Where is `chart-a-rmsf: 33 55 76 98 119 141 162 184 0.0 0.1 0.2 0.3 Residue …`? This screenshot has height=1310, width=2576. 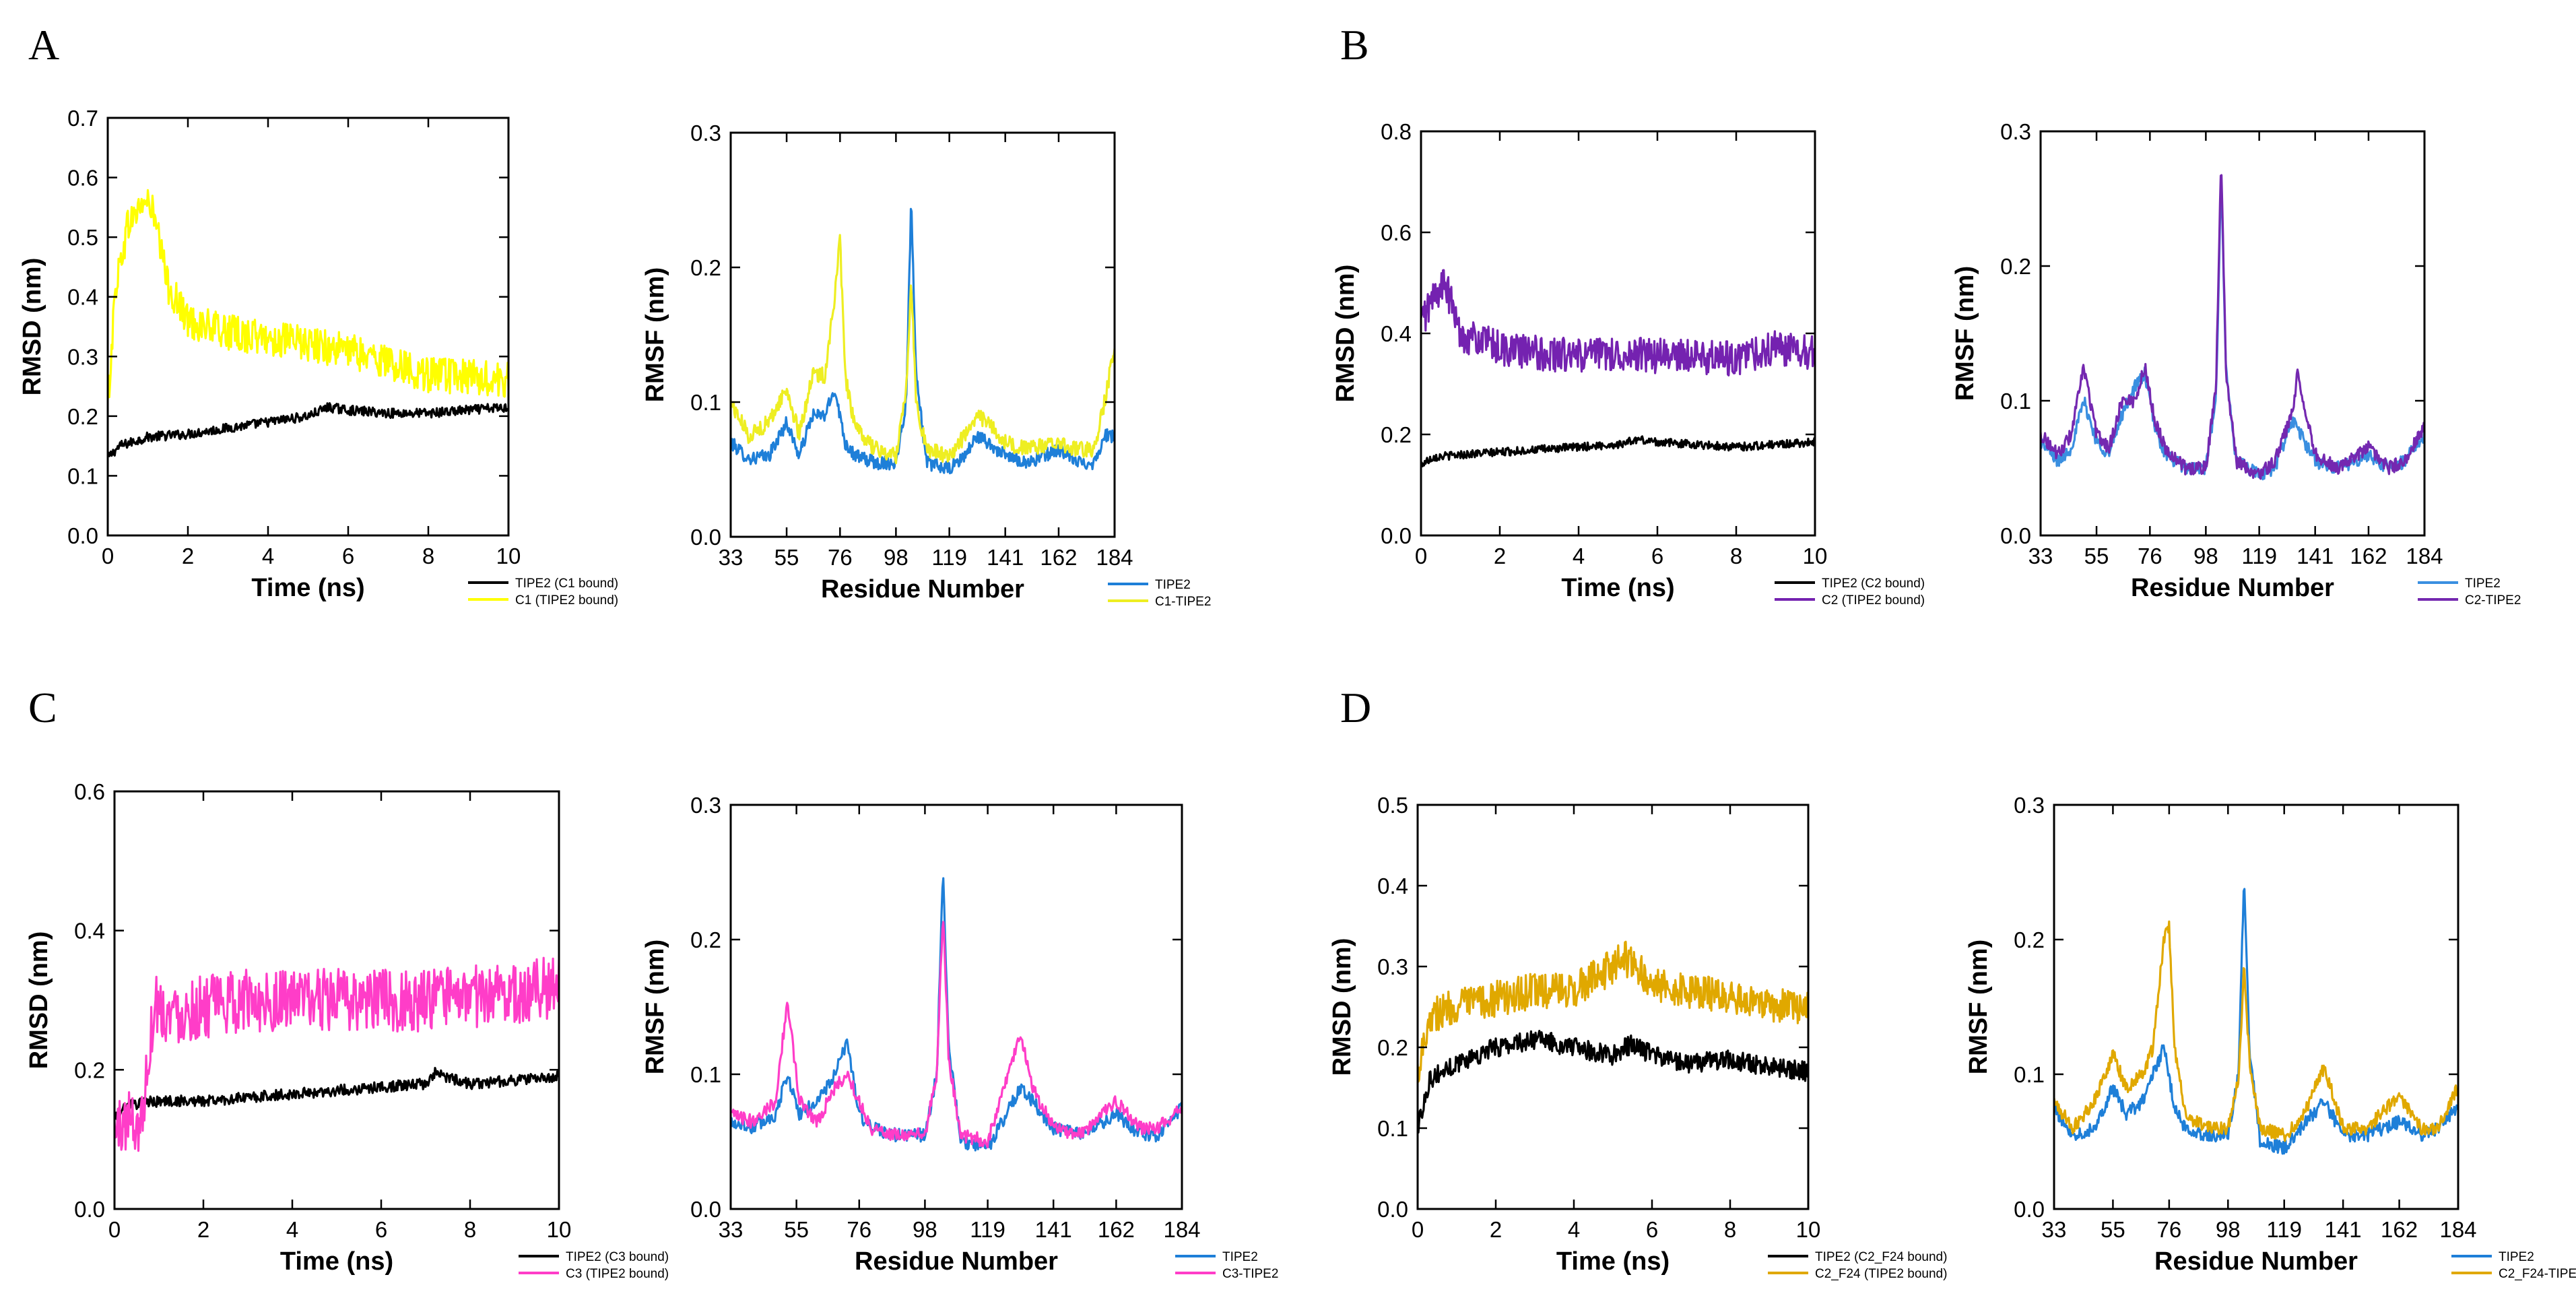 chart-a-rmsf: 33 55 76 98 119 141 162 184 0.0 0.1 0.2 0.3 Residue … is located at coordinates (926, 365).